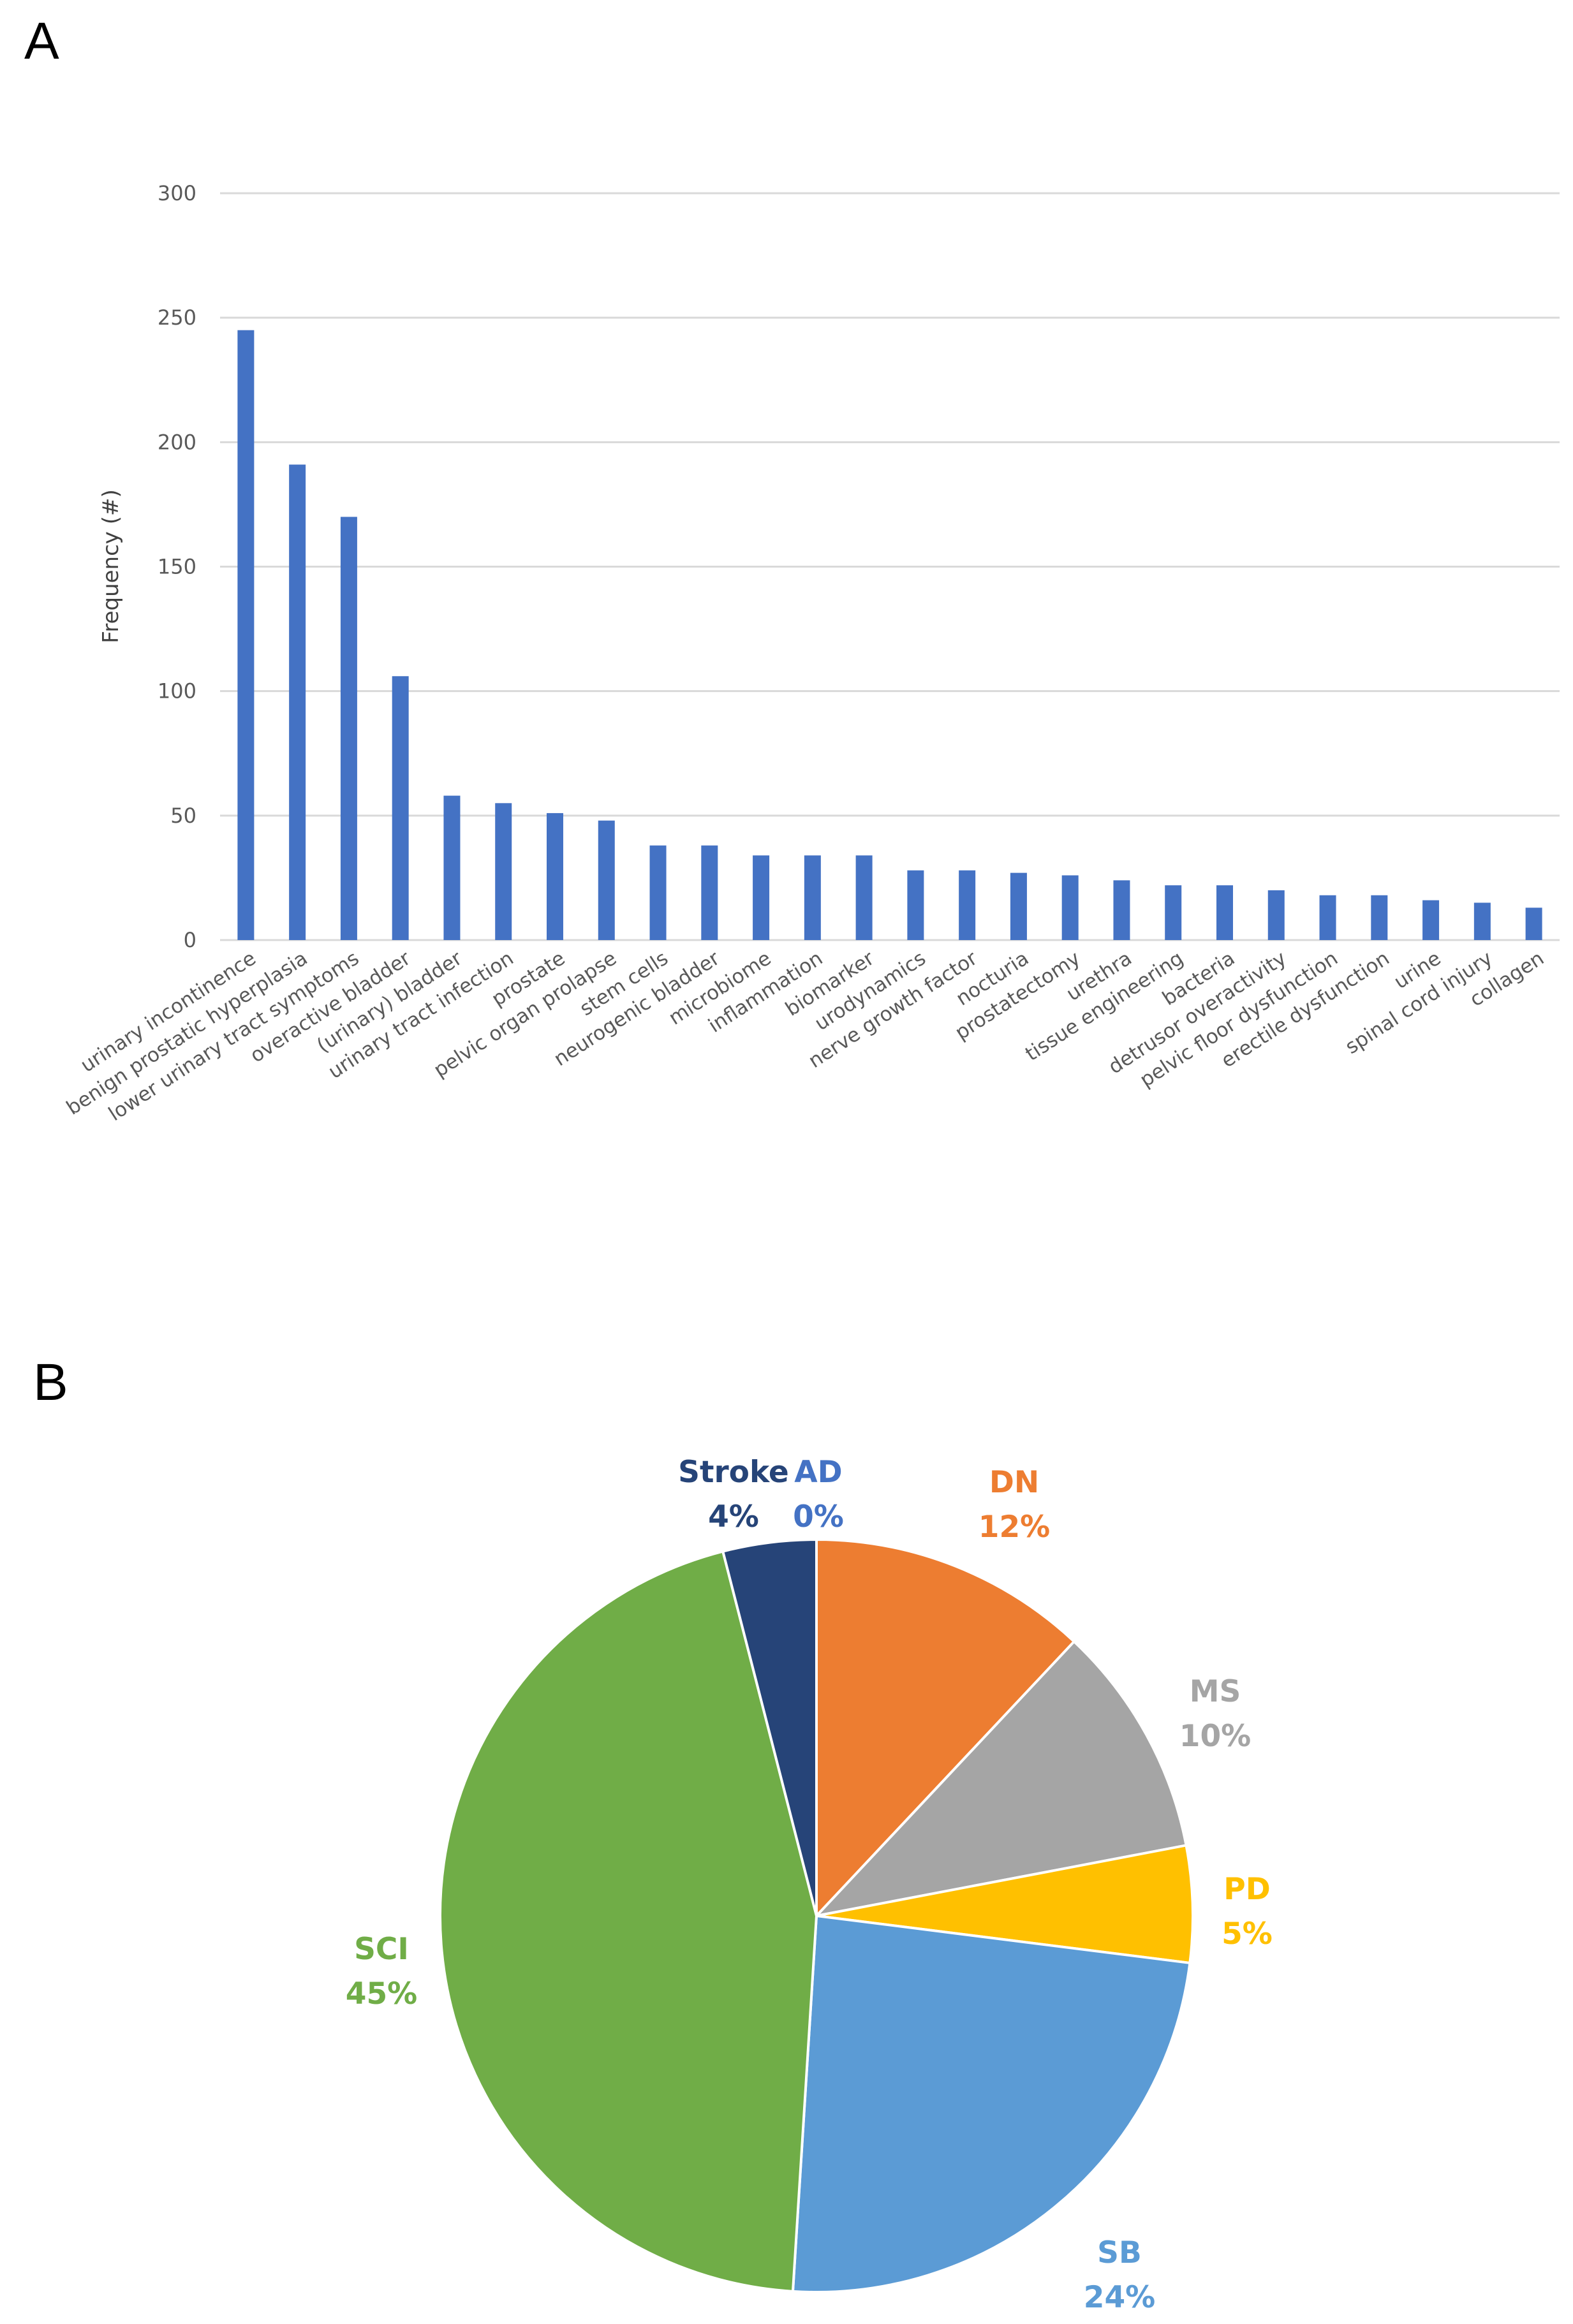 This screenshot has width=1573, height=2324. Describe the element at coordinates (733, 1517) in the screenshot. I see `pie-label-percent: 4%` at that location.